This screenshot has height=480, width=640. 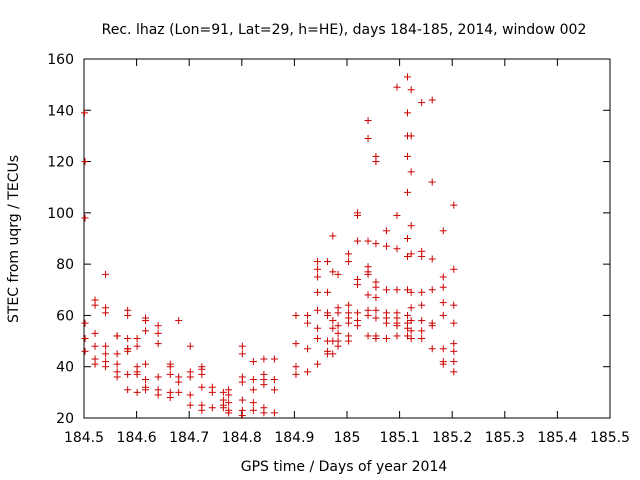 What do you see at coordinates (347, 438) in the screenshot?
I see `x-tick-label: 185` at bounding box center [347, 438].